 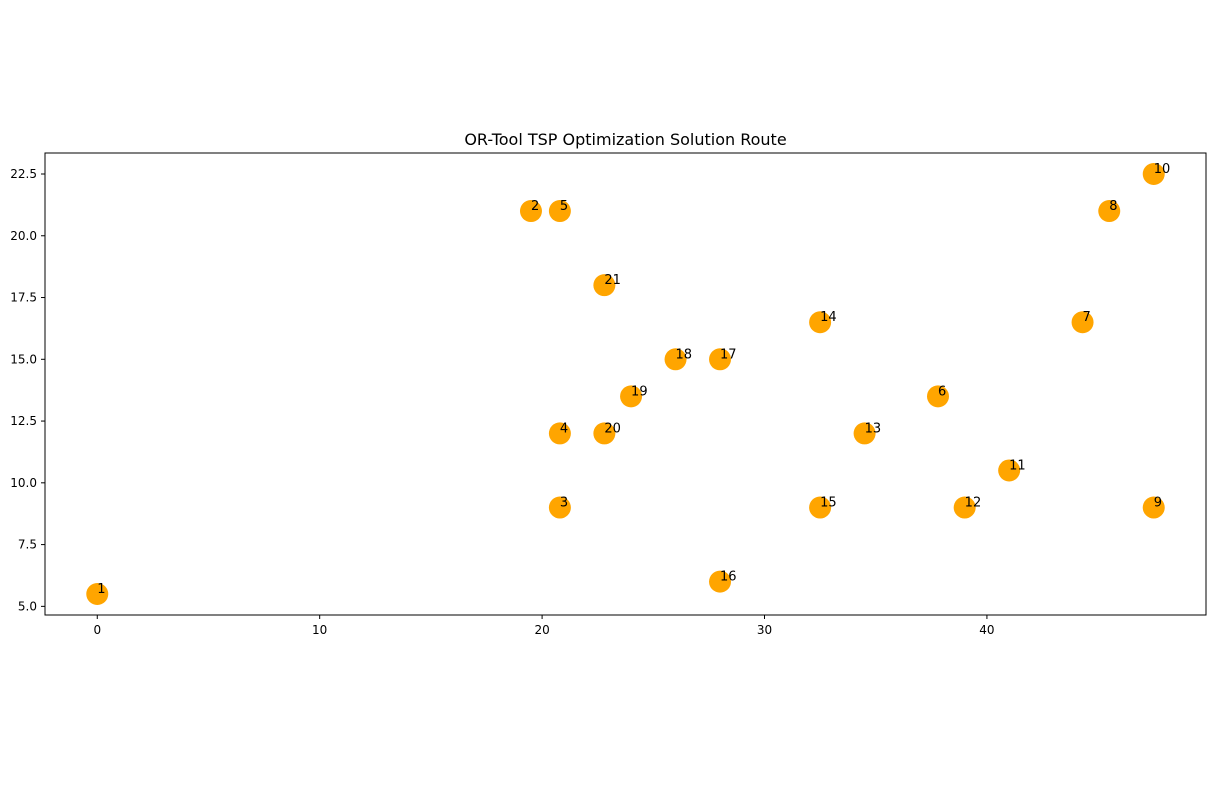 What do you see at coordinates (564, 428) in the screenshot?
I see `point-label-4: 4` at bounding box center [564, 428].